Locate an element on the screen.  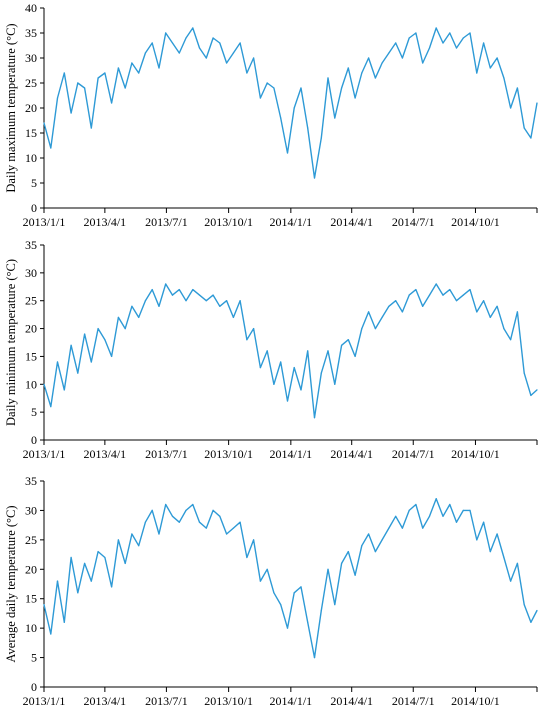
y-axis-label: Daily minimum temperature (°C) is located at coordinates (11, 342).